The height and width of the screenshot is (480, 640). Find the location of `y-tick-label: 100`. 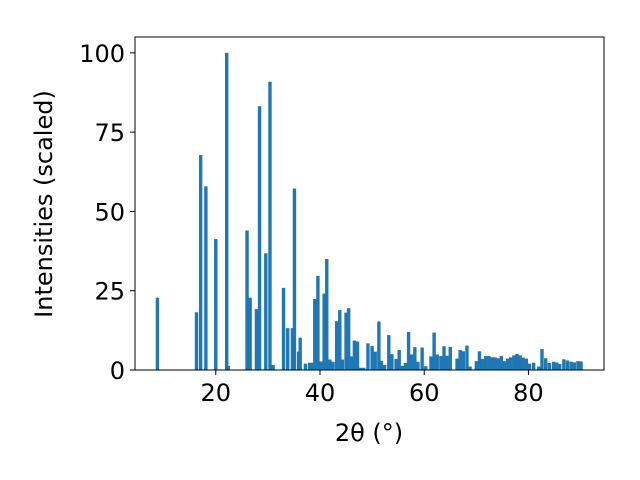

y-tick-label: 100 is located at coordinates (102, 54).